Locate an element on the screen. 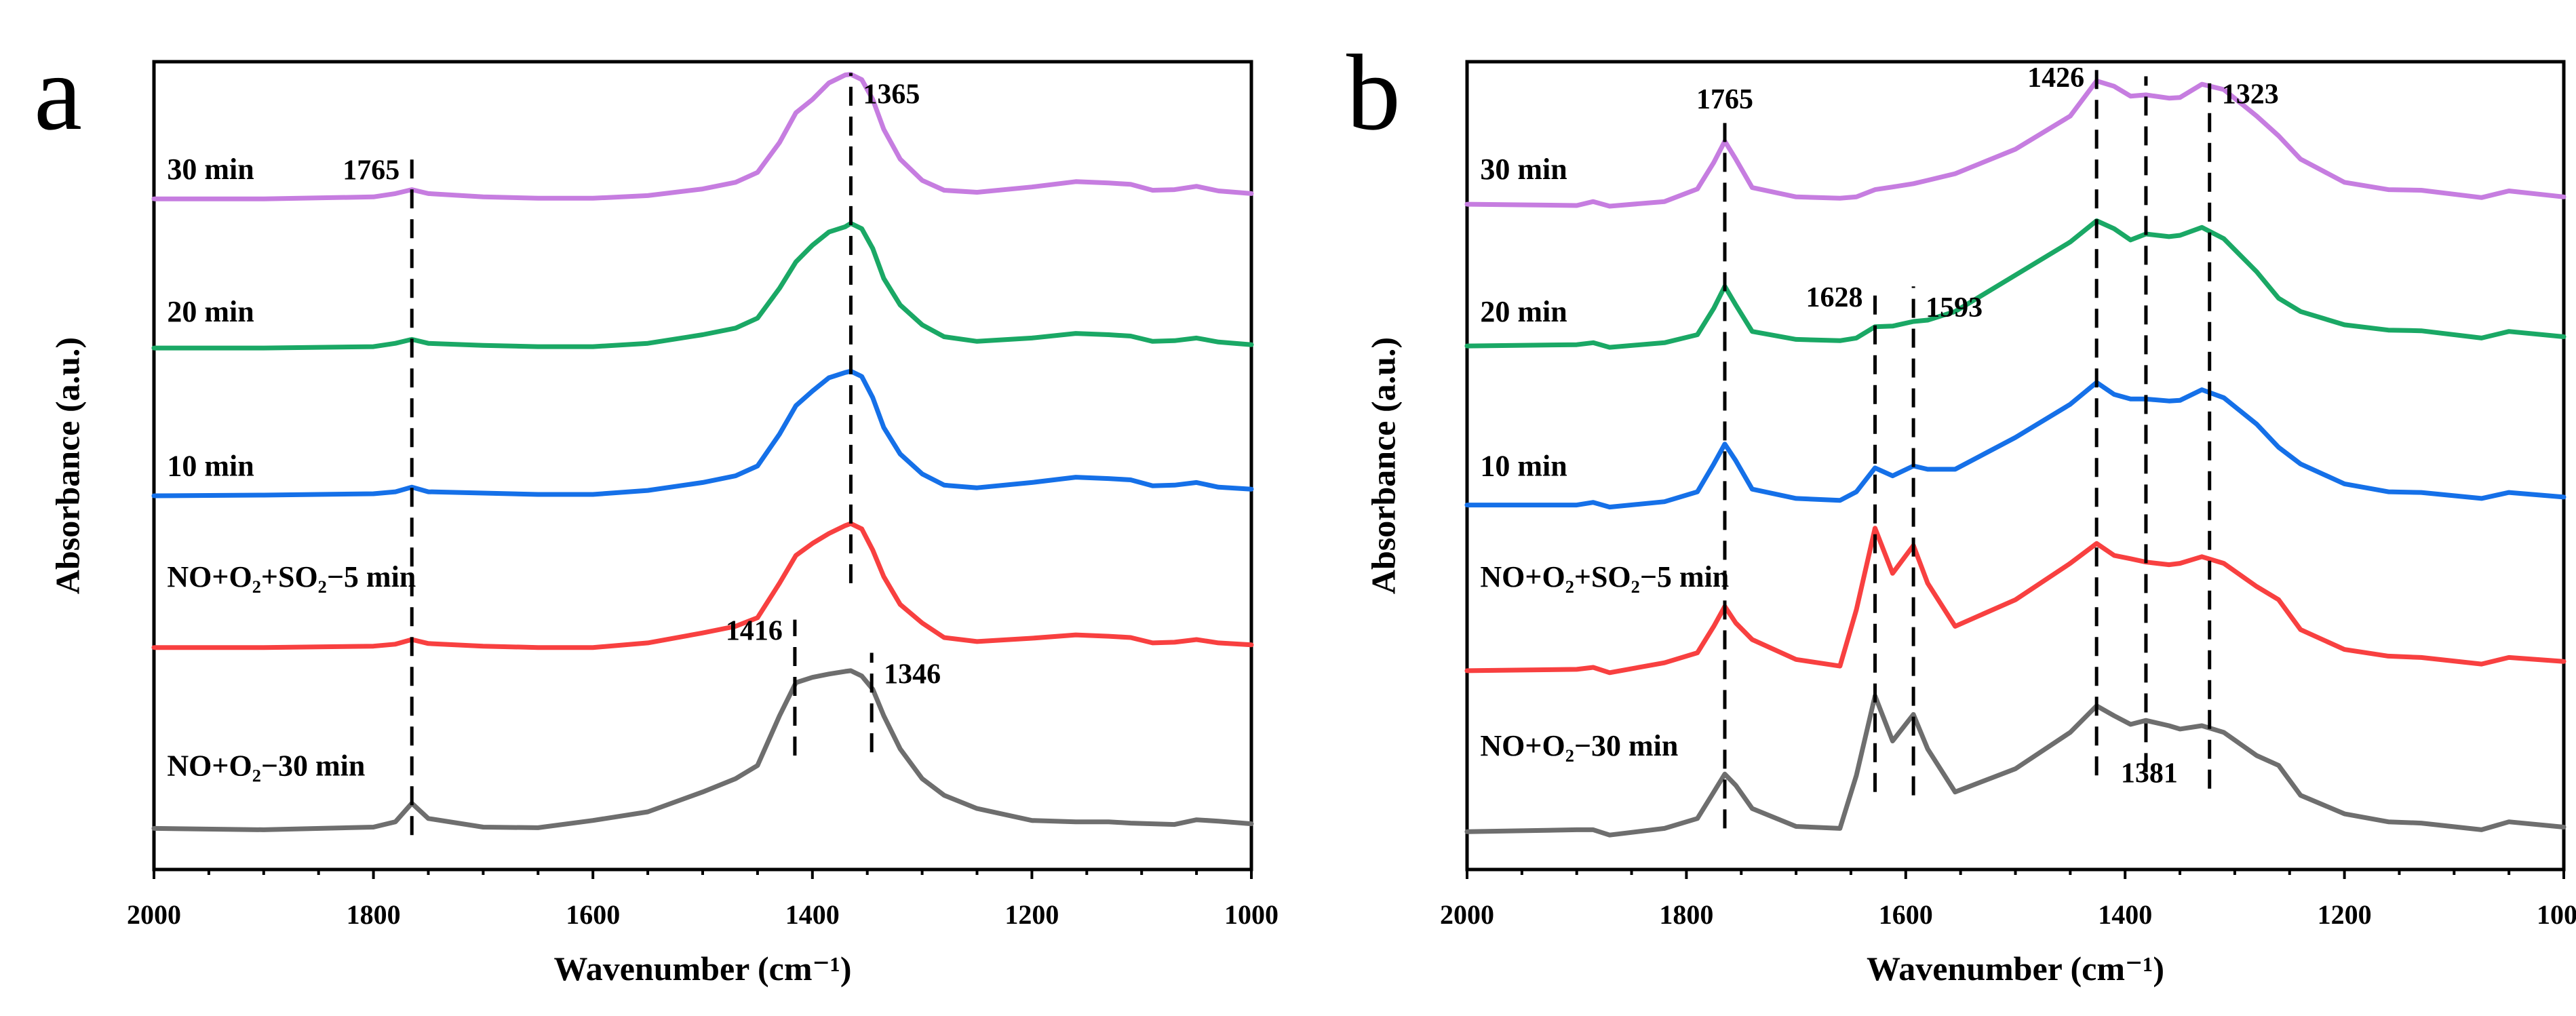  peak-label: 1381 is located at coordinates (2149, 773).